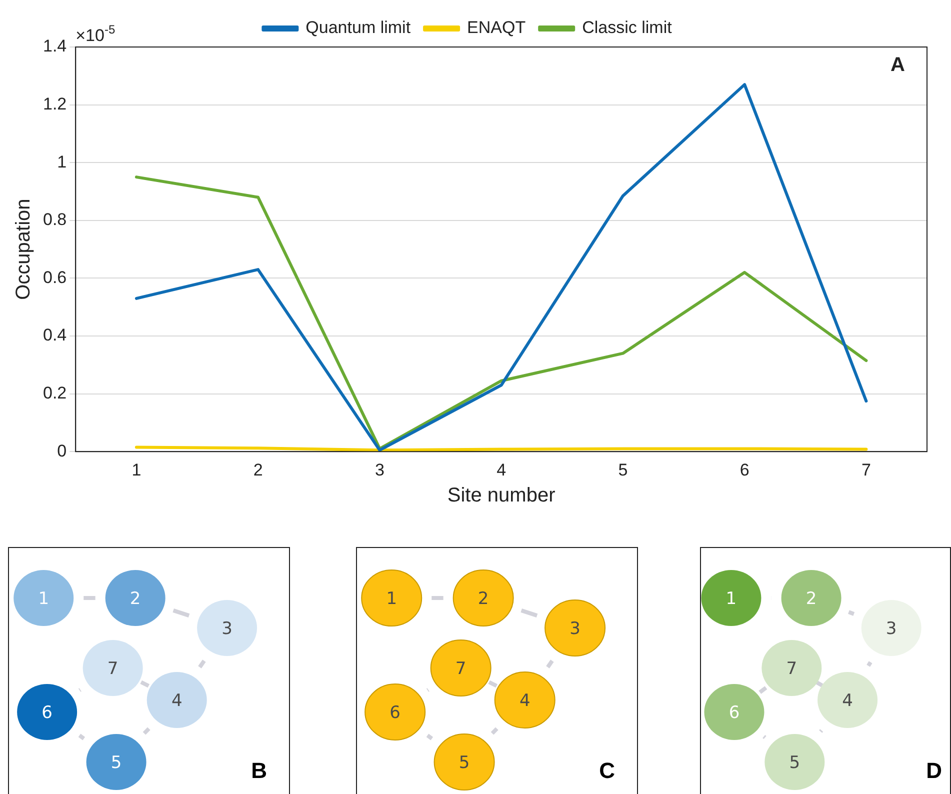 Image resolution: width=951 pixels, height=794 pixels. I want to click on text: D, so click(934, 771).